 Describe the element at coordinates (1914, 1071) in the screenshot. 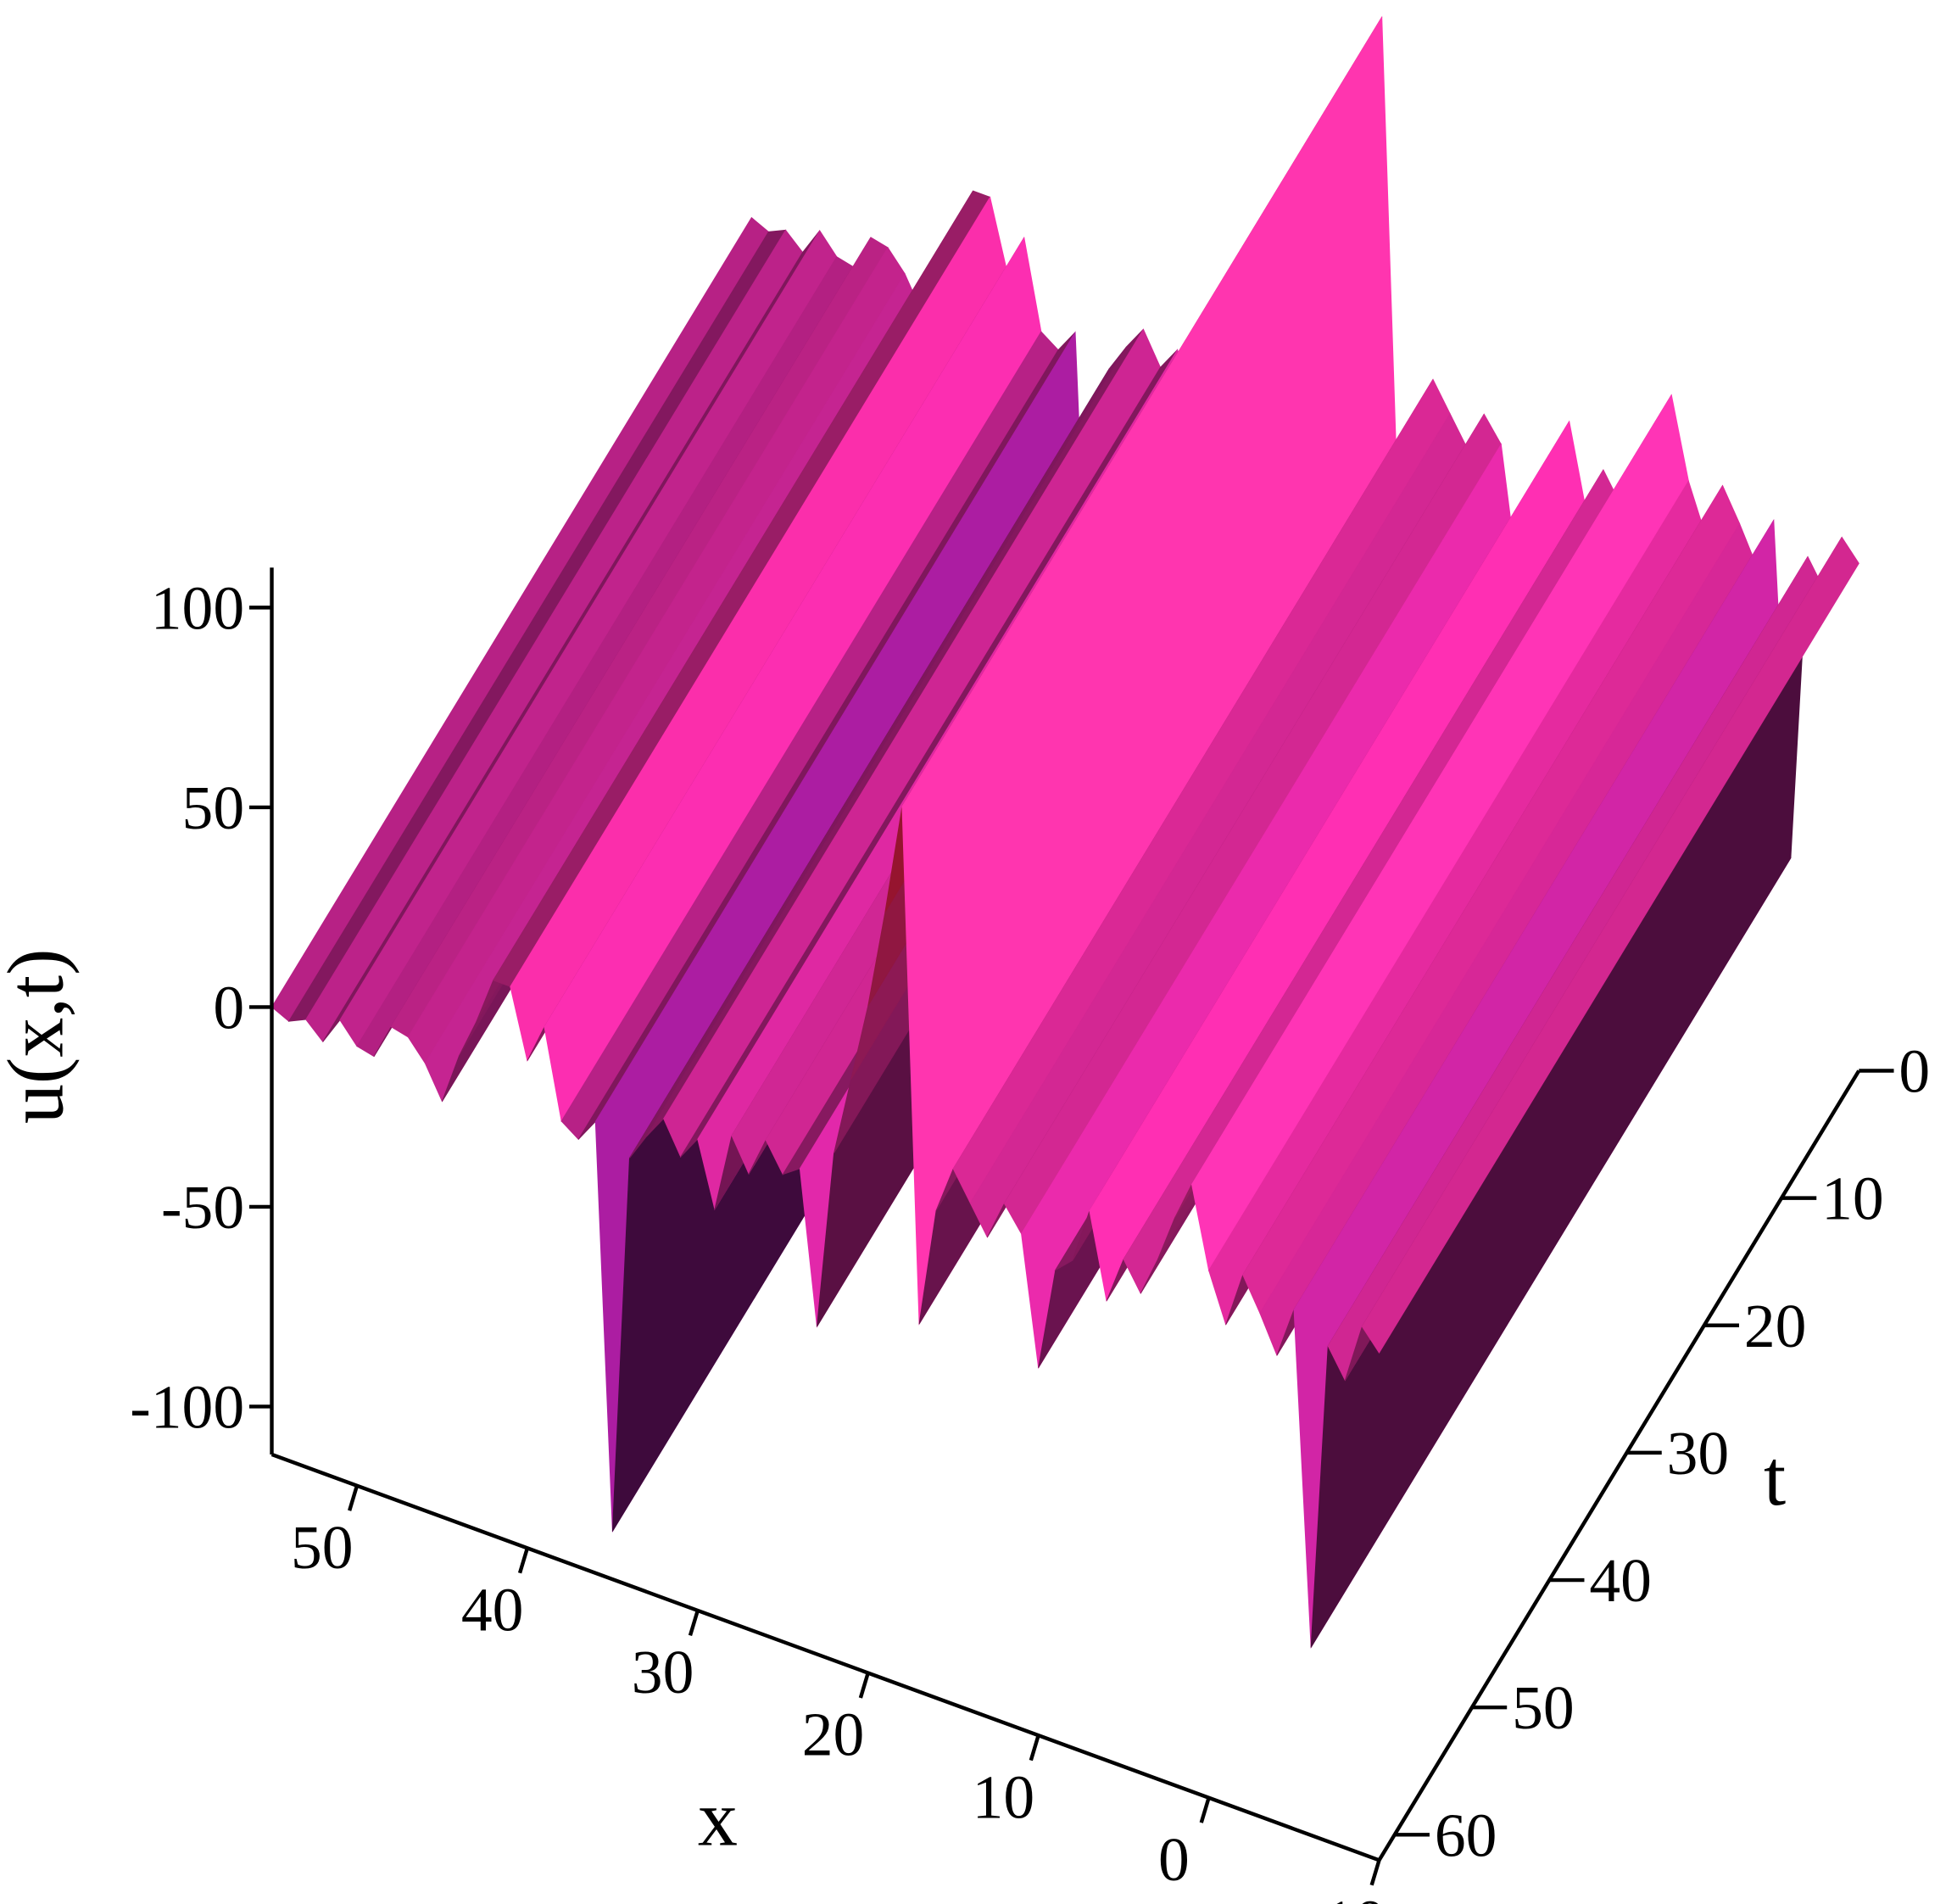

I see `t-tick-label: 0` at that location.